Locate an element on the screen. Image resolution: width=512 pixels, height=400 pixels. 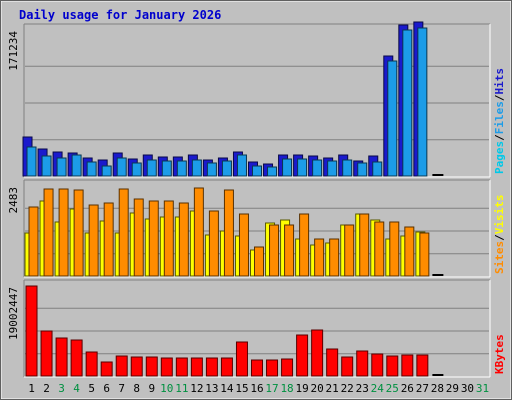
x-tick-label-day-31: 31 is located at coordinates (482, 388).